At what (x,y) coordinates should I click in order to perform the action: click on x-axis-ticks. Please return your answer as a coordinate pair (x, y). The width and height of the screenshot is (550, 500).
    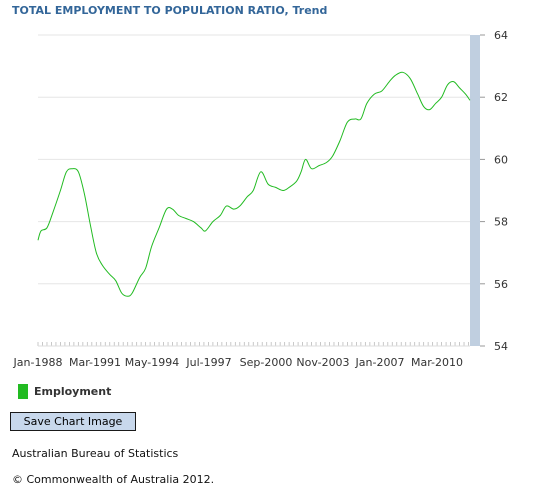
    Looking at the image, I should click on (254, 344).